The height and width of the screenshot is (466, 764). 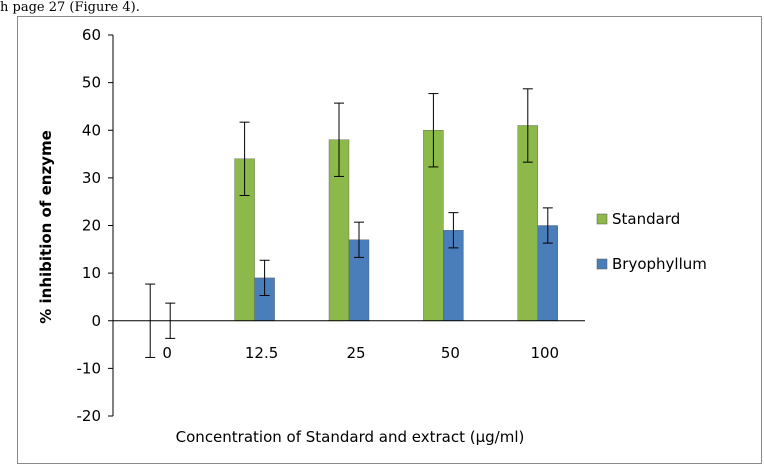 What do you see at coordinates (70, 7) in the screenshot?
I see `caption-fragment: h page 27 (Figure 4).` at bounding box center [70, 7].